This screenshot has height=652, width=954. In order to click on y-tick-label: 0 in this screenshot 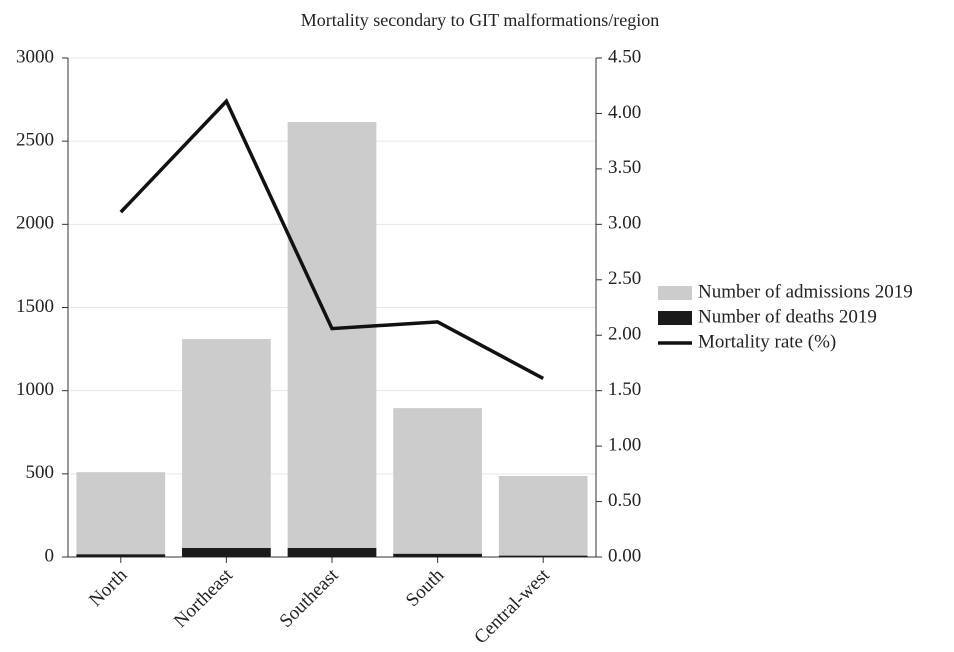, I will do `click(50, 555)`.